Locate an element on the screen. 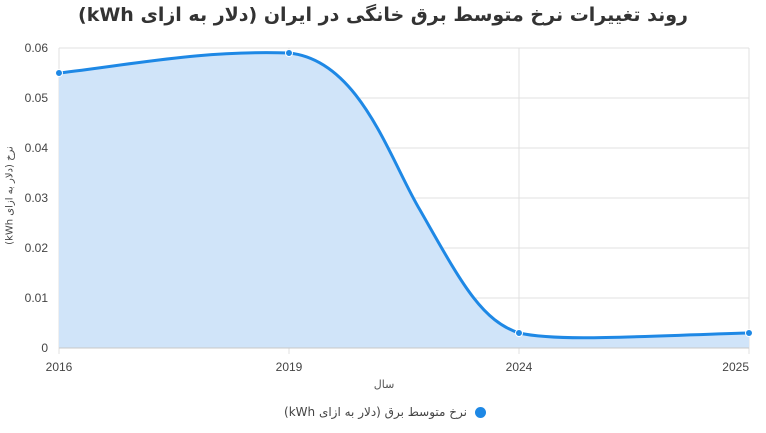  svg-text: 0 is located at coordinates (44, 348).